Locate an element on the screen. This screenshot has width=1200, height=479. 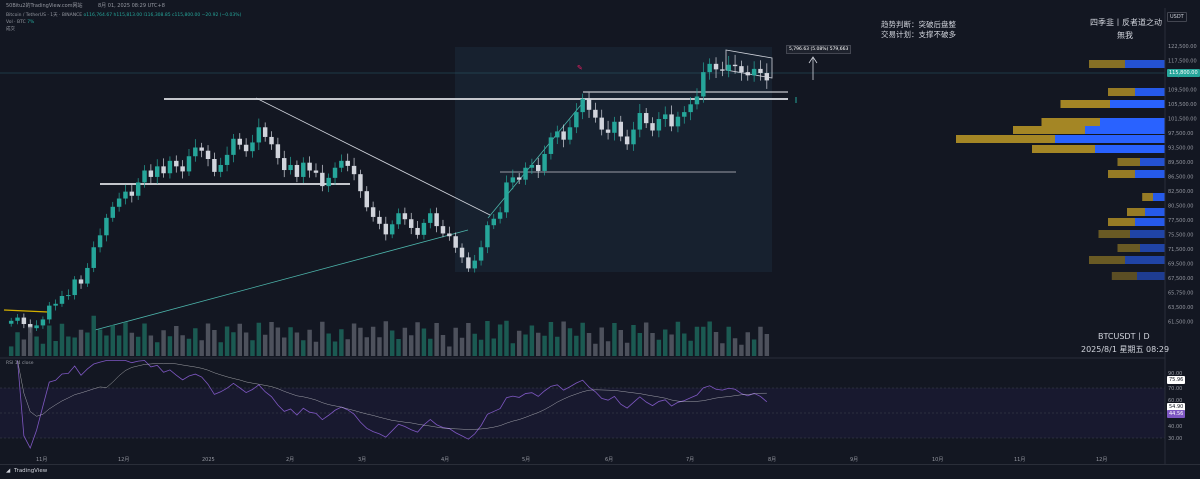
rsi-ma-line is located at coordinates (392, 395).